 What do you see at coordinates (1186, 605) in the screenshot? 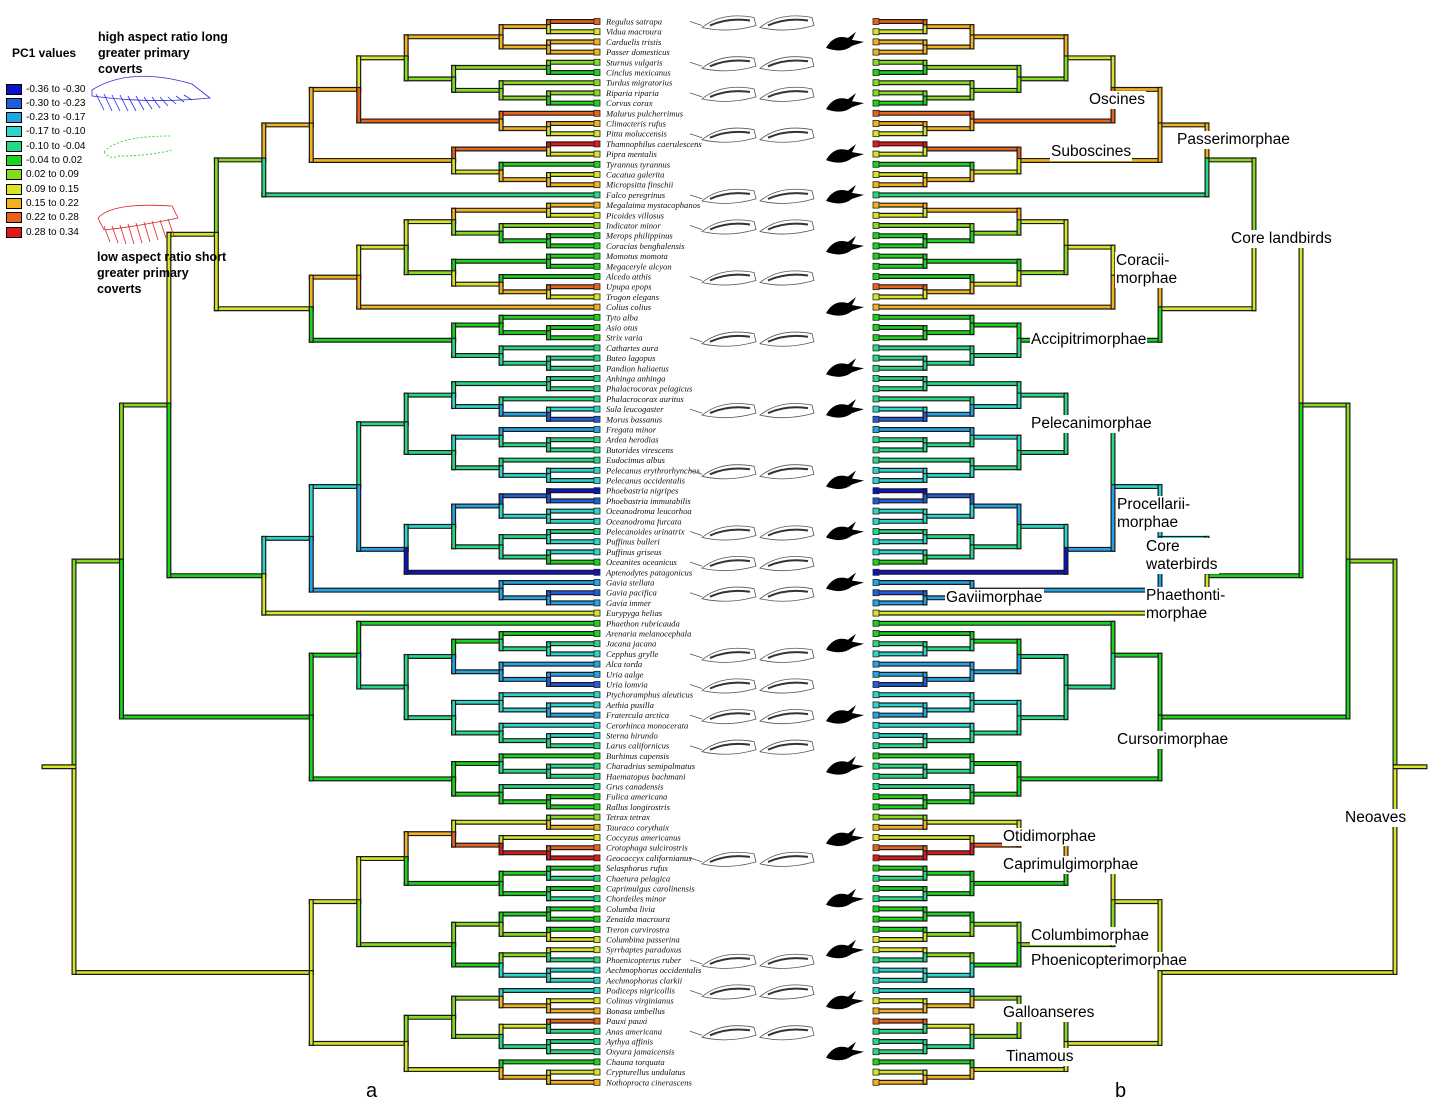
I see `clade-phaethontimorphae: Phaethonti- morphae` at bounding box center [1186, 605].